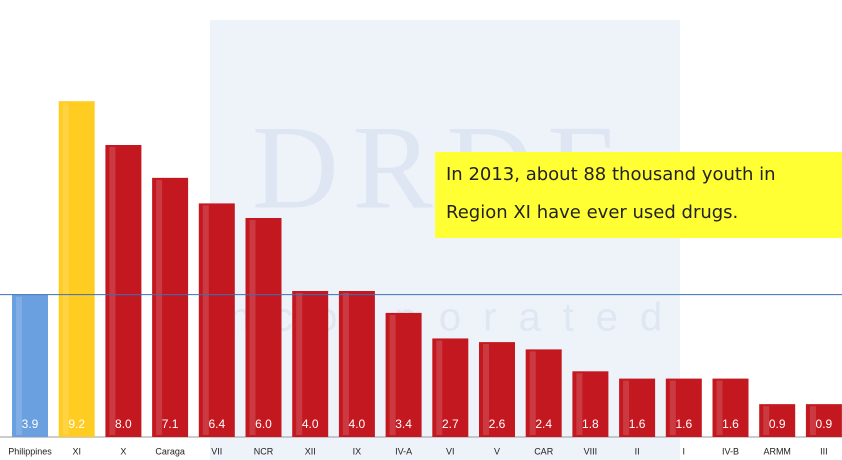 The image size is (842, 460). What do you see at coordinates (30, 424) in the screenshot?
I see `value-label: 3.9` at bounding box center [30, 424].